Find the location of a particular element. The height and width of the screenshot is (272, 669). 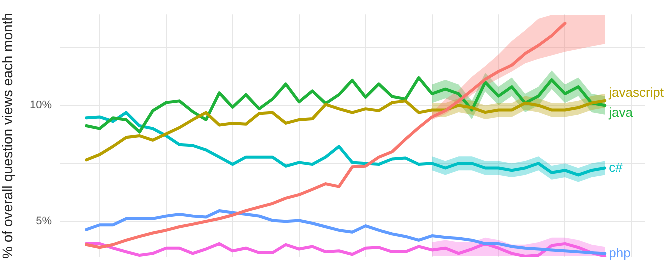

series-label: java is located at coordinates (621, 112).